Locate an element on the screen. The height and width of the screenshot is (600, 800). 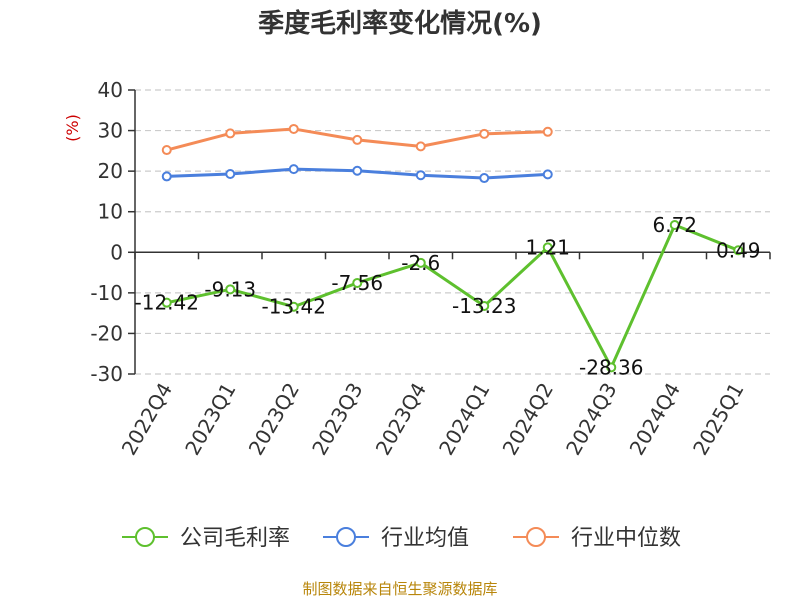
x-tick-label: 2025Q1 is located at coordinates (718, 419).